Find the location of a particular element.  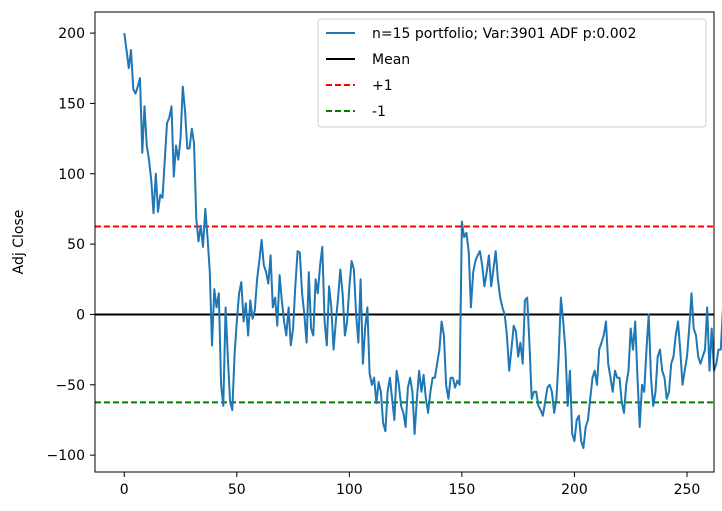

y-tick-label: 200 is located at coordinates (71, 34).